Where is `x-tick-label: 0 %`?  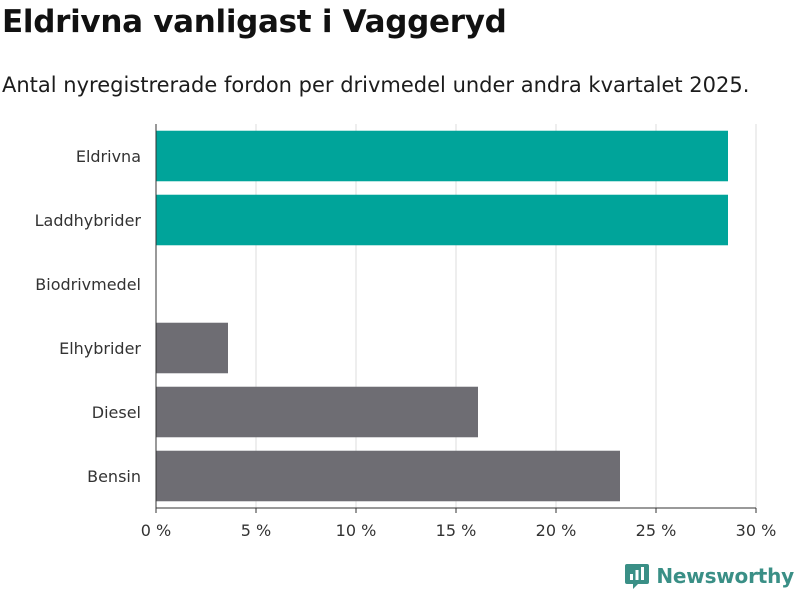 x-tick-label: 0 % is located at coordinates (156, 530).